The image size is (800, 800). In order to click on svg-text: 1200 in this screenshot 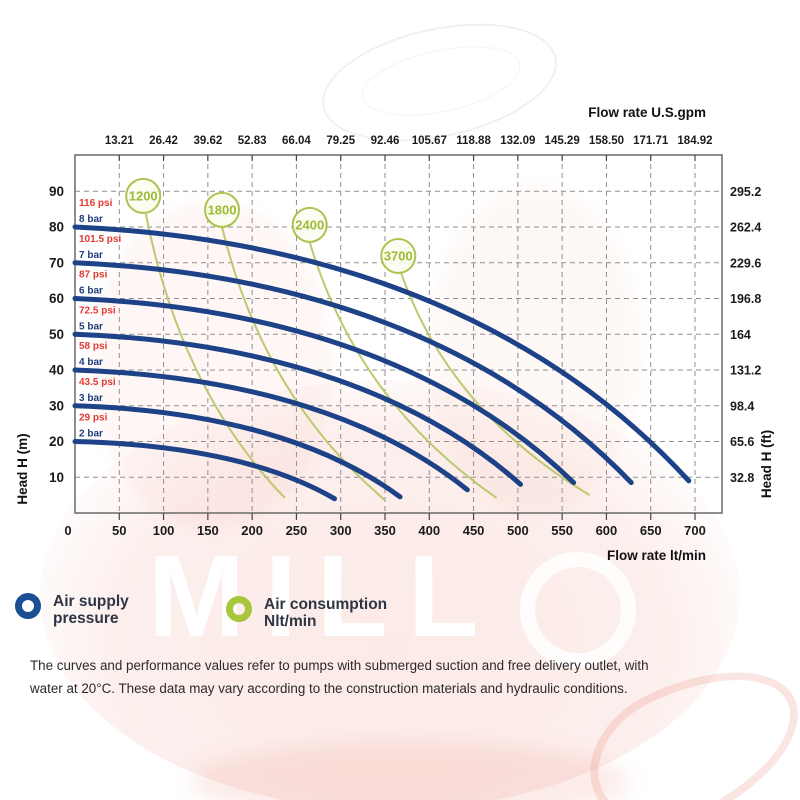, I will do `click(143, 195)`.